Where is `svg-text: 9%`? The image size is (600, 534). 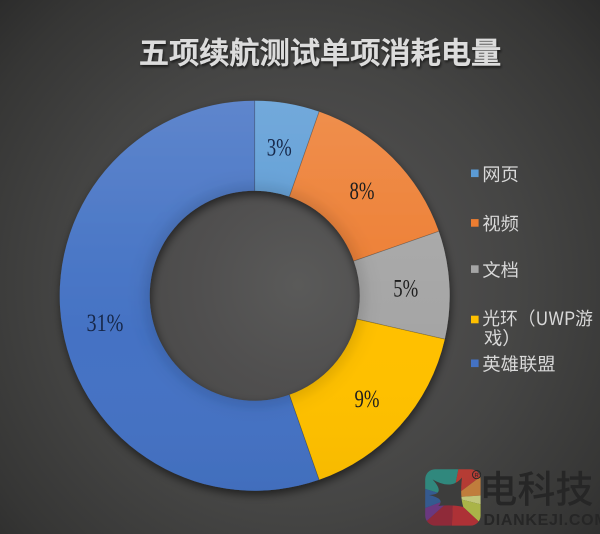
svg-text: 9% is located at coordinates (367, 399).